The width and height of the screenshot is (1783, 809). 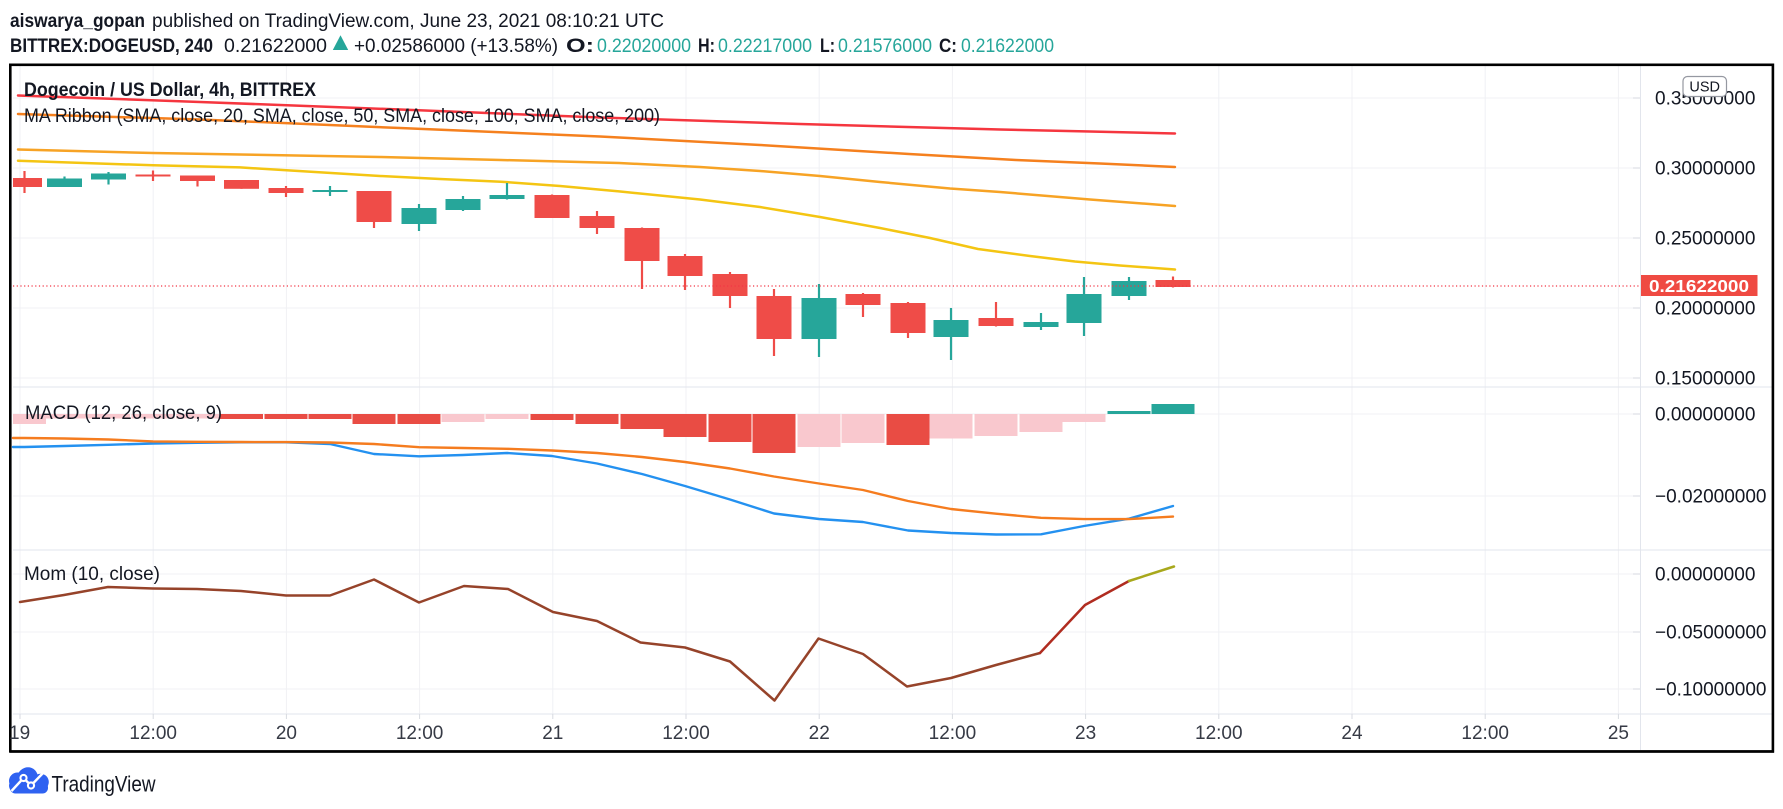 I want to click on svg-text: 0.20000000, so click(x=1705, y=309).